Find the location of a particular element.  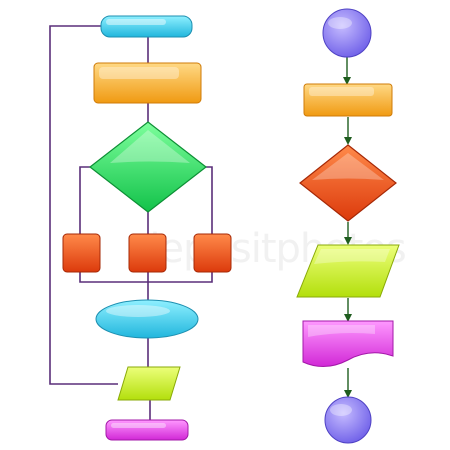

right-connectors is located at coordinates (347, 227).